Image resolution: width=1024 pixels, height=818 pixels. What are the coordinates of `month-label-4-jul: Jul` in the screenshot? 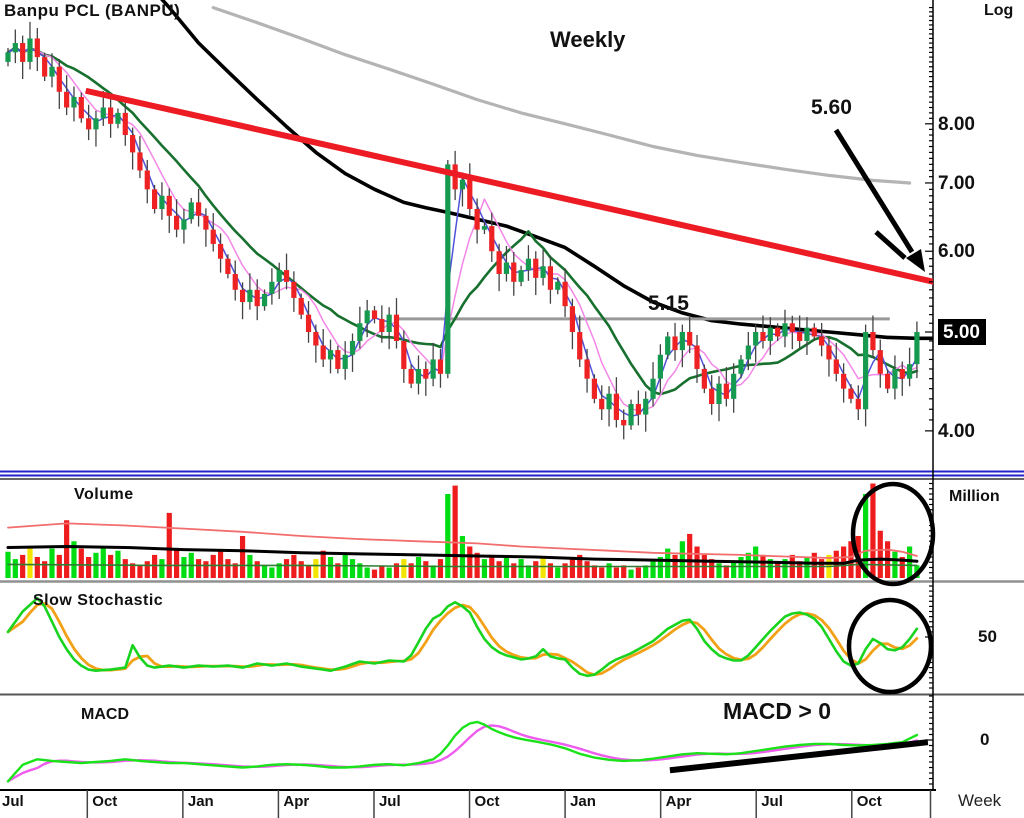 It's located at (389, 801).